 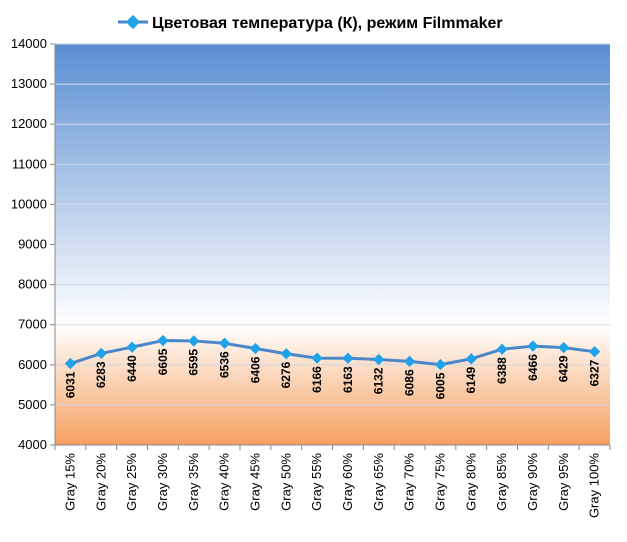 I want to click on x-tick-label: Gray 75%, so click(x=439, y=482).